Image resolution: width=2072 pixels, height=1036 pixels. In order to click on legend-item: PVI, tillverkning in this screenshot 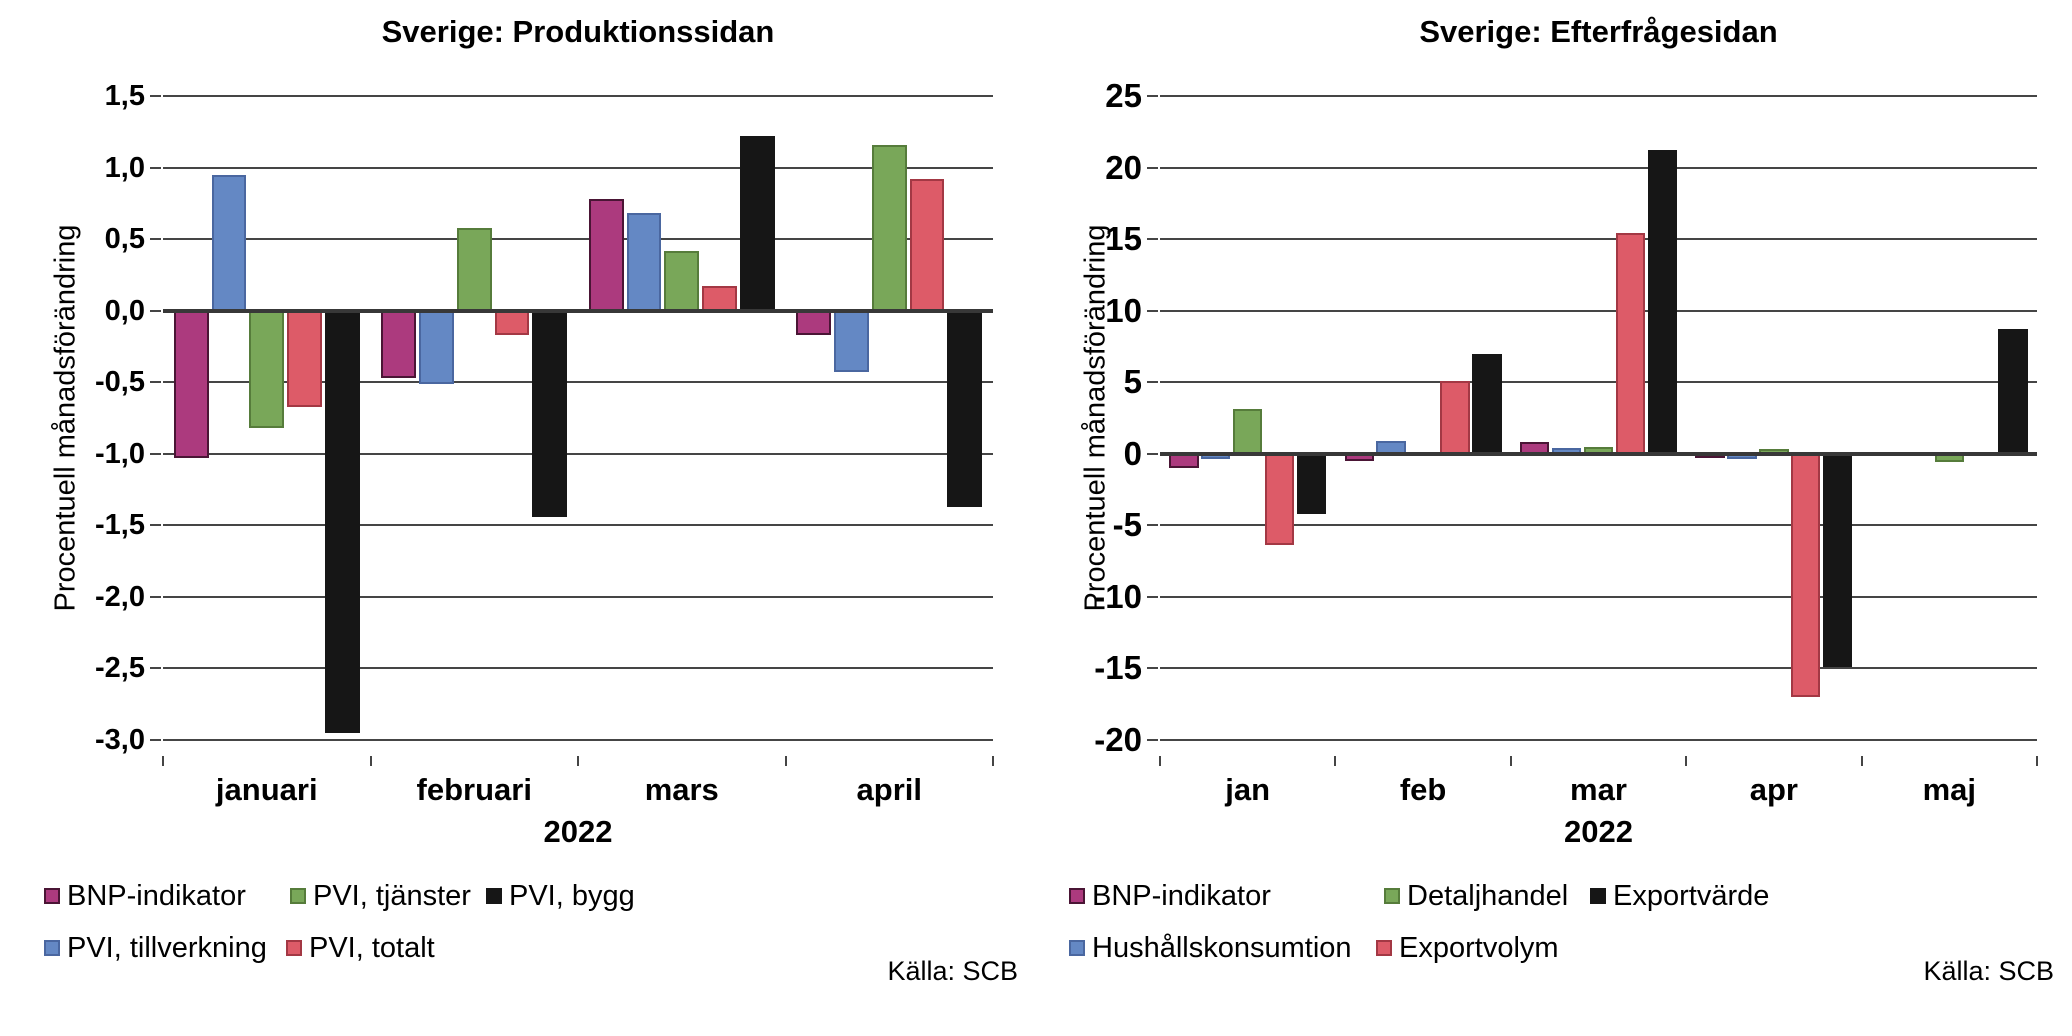, I will do `click(155, 948)`.